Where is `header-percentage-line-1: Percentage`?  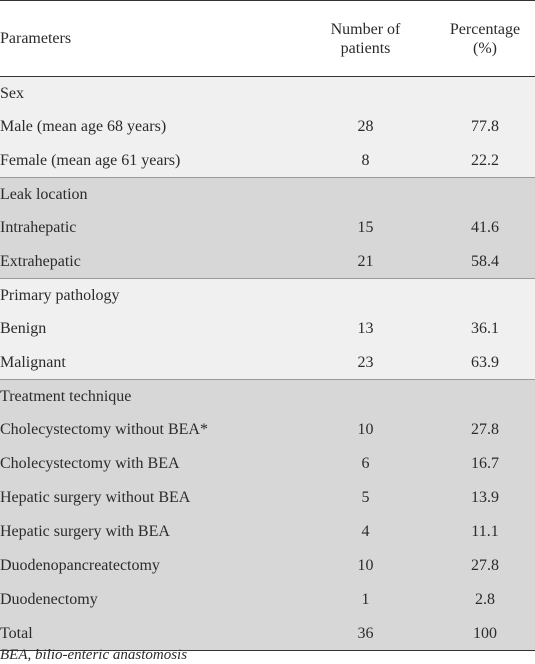
header-percentage-line-1: Percentage is located at coordinates (485, 29).